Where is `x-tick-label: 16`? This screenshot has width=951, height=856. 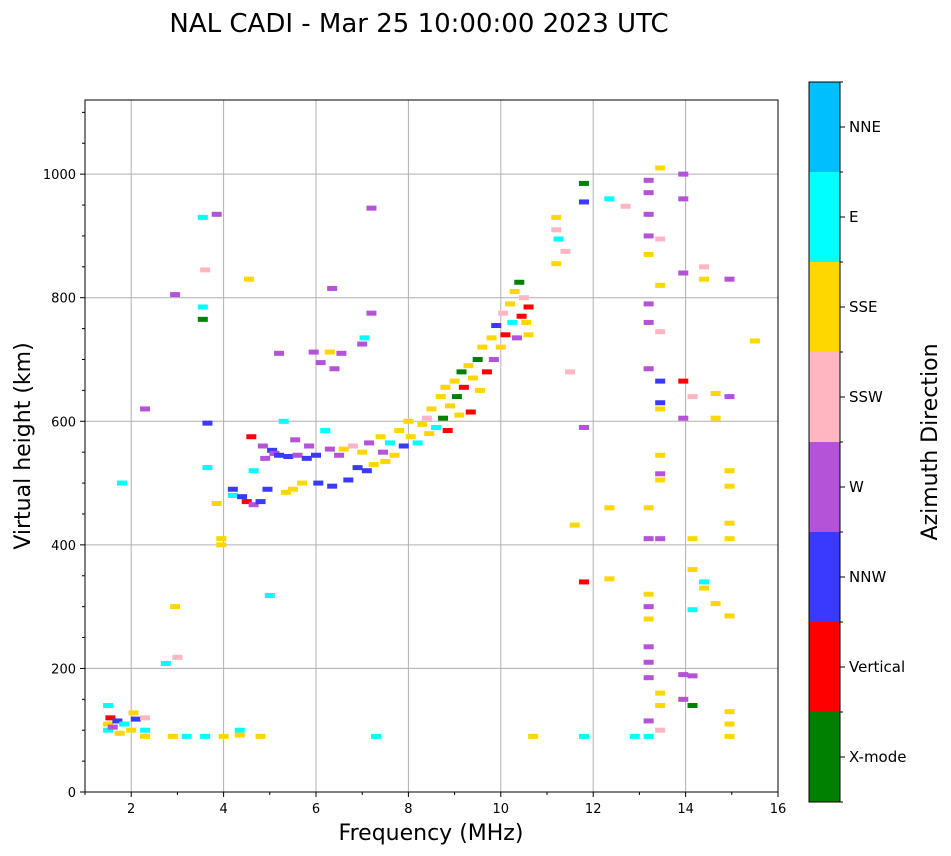
x-tick-label: 16 is located at coordinates (778, 809).